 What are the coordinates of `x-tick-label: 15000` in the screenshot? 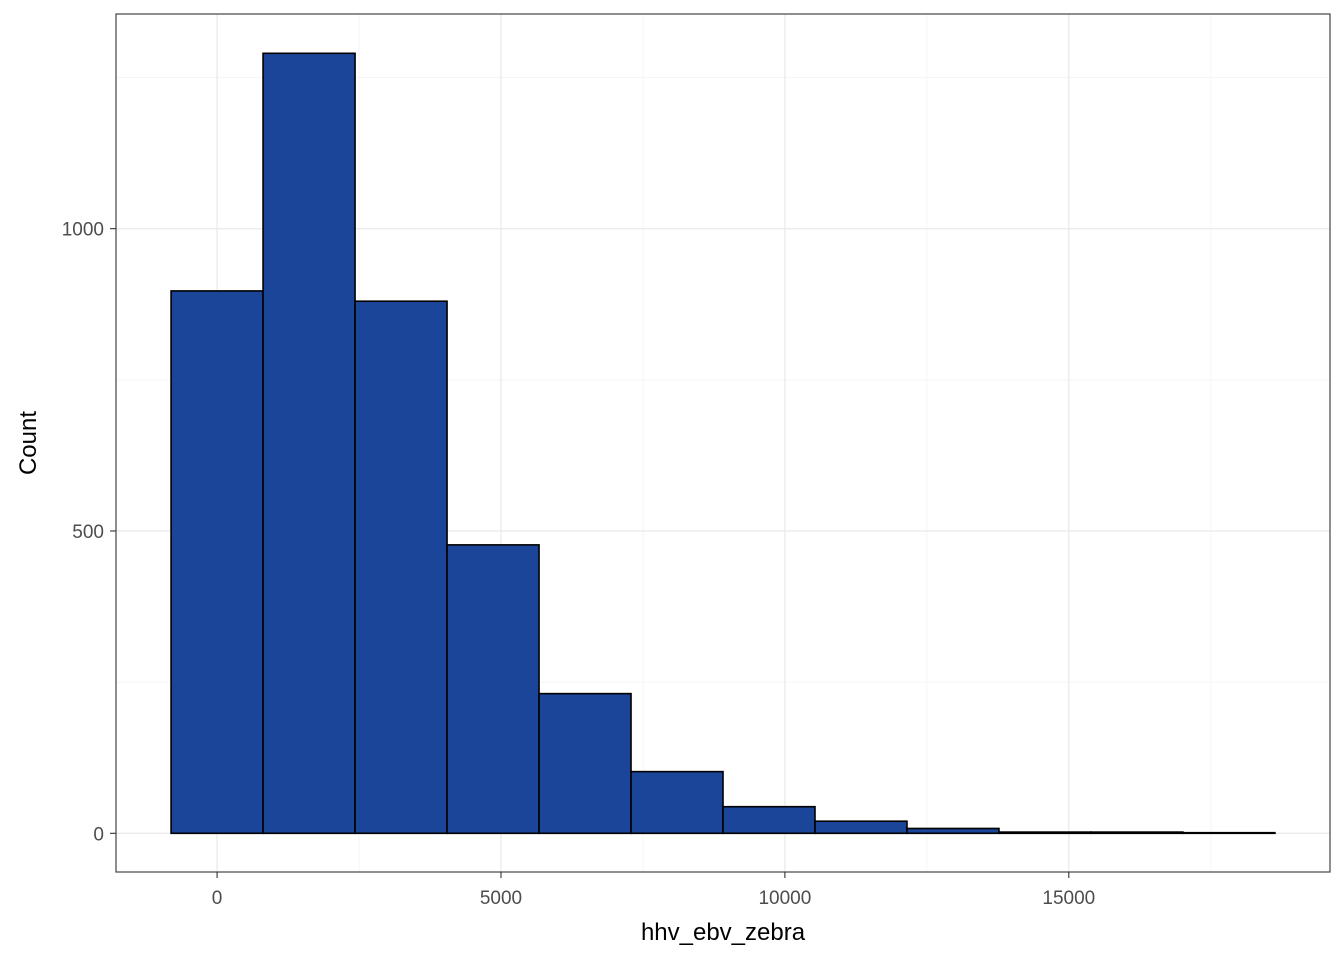 It's located at (1068, 898).